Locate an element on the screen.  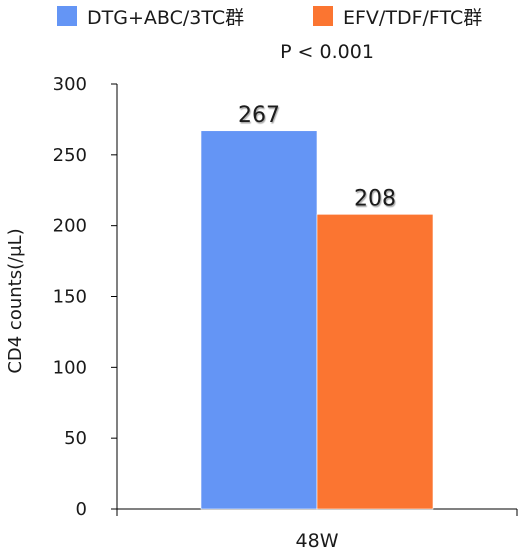
y-tick-label: 150 is located at coordinates (70, 297).